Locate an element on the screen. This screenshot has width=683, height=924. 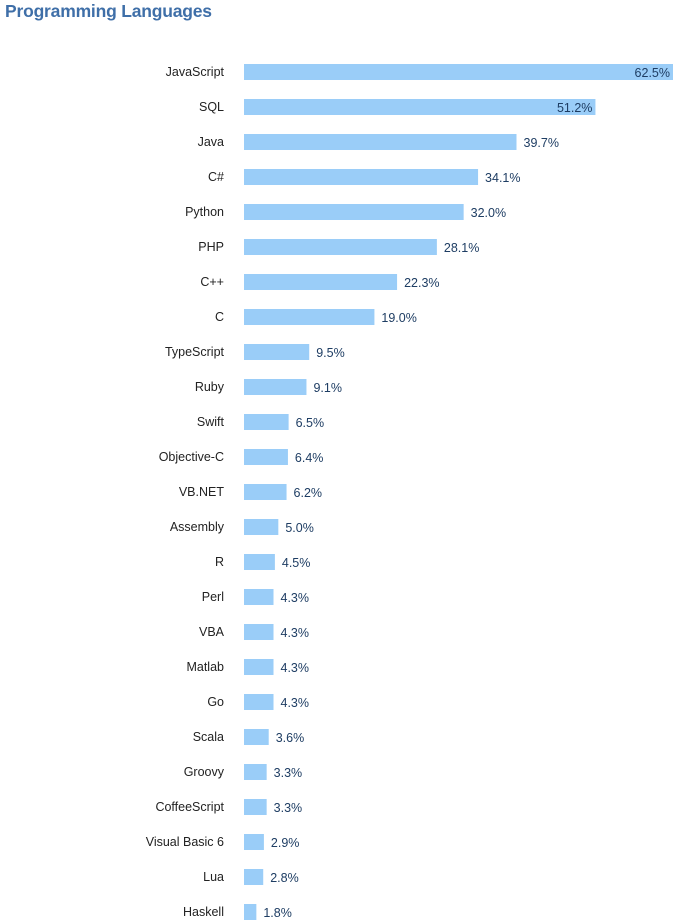
category-label: VB.NET is located at coordinates (202, 492).